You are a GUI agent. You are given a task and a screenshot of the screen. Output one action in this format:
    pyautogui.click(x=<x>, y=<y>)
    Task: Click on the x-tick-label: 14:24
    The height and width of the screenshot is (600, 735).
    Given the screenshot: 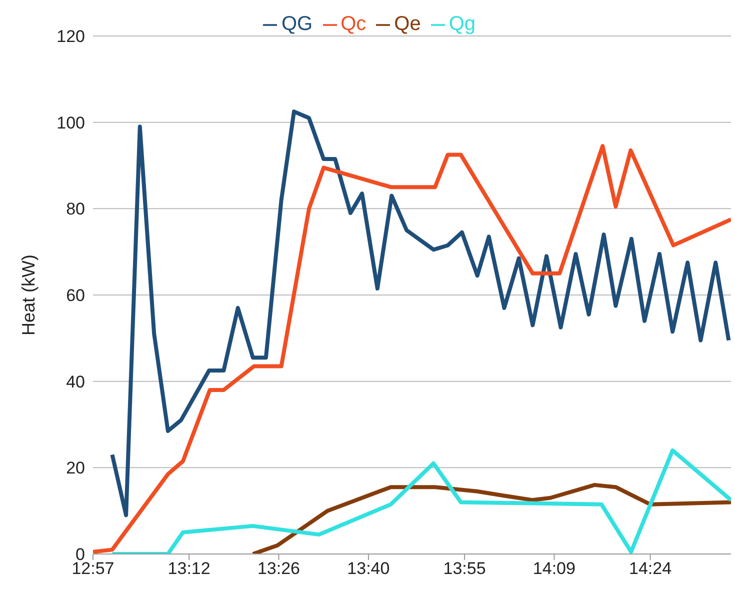 What is the action you would take?
    pyautogui.click(x=650, y=568)
    